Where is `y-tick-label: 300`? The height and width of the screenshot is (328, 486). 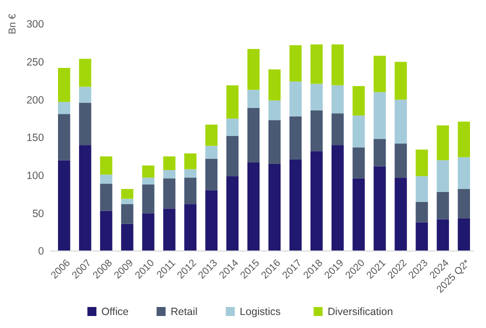 y-tick-label: 300 is located at coordinates (35, 24).